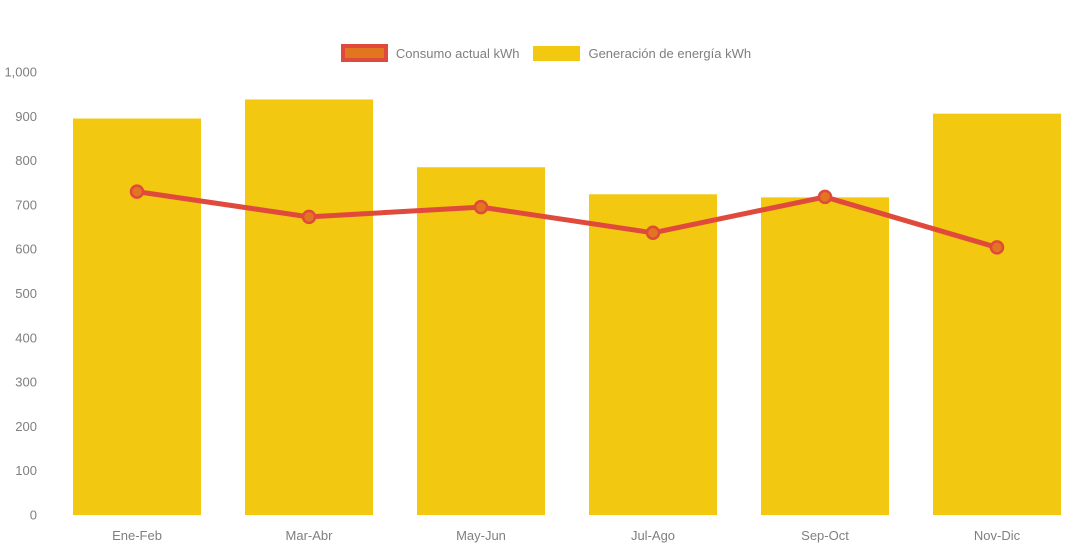 Image resolution: width=1092 pixels, height=545 pixels. I want to click on legend-item-generacion-energia: Generación de energía kWh, so click(642, 53).